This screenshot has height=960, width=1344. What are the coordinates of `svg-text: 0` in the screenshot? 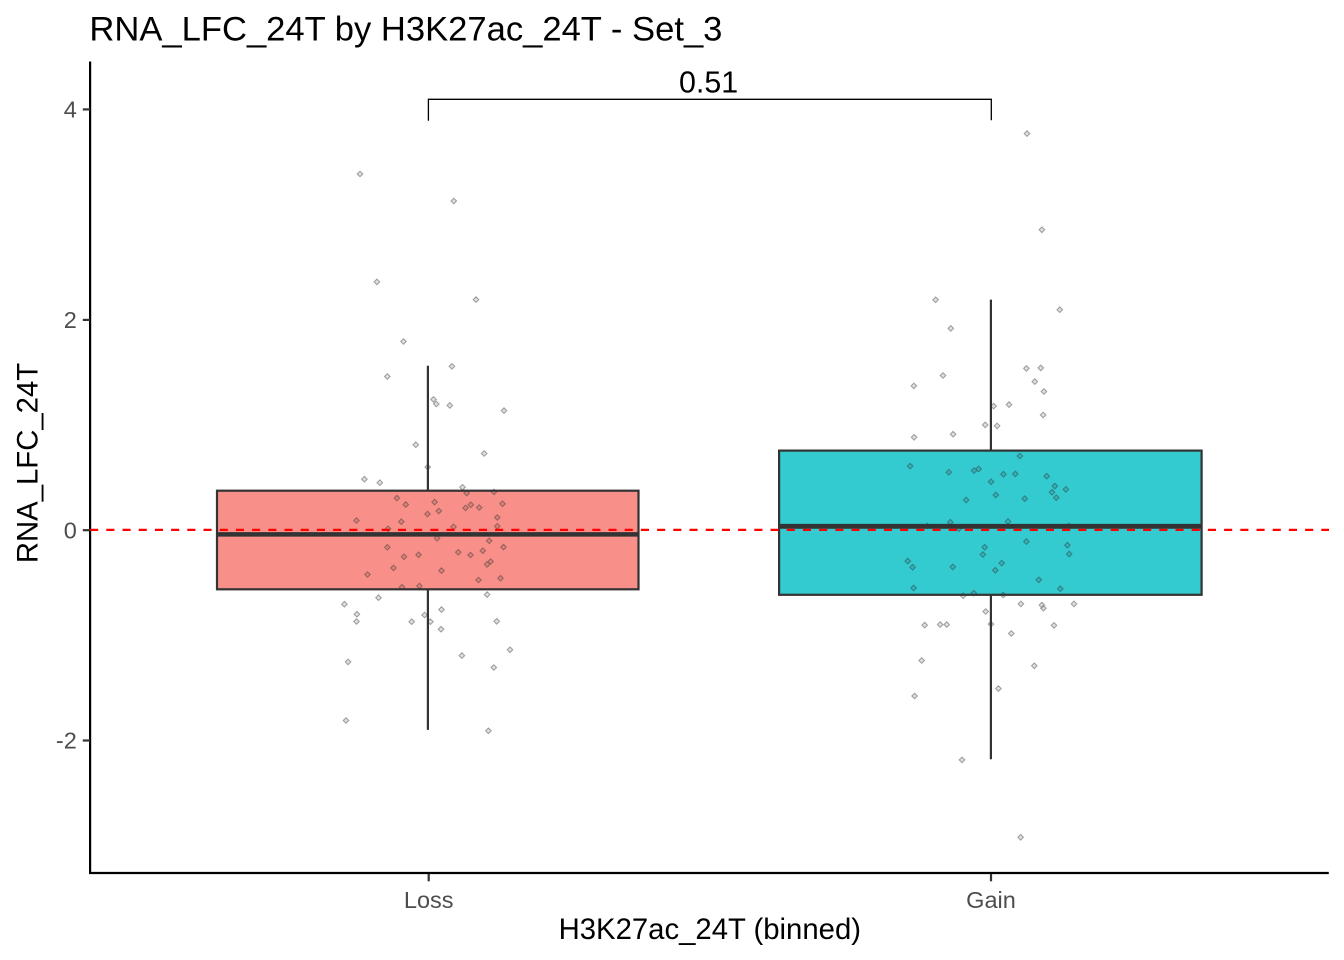 It's located at (70, 530).